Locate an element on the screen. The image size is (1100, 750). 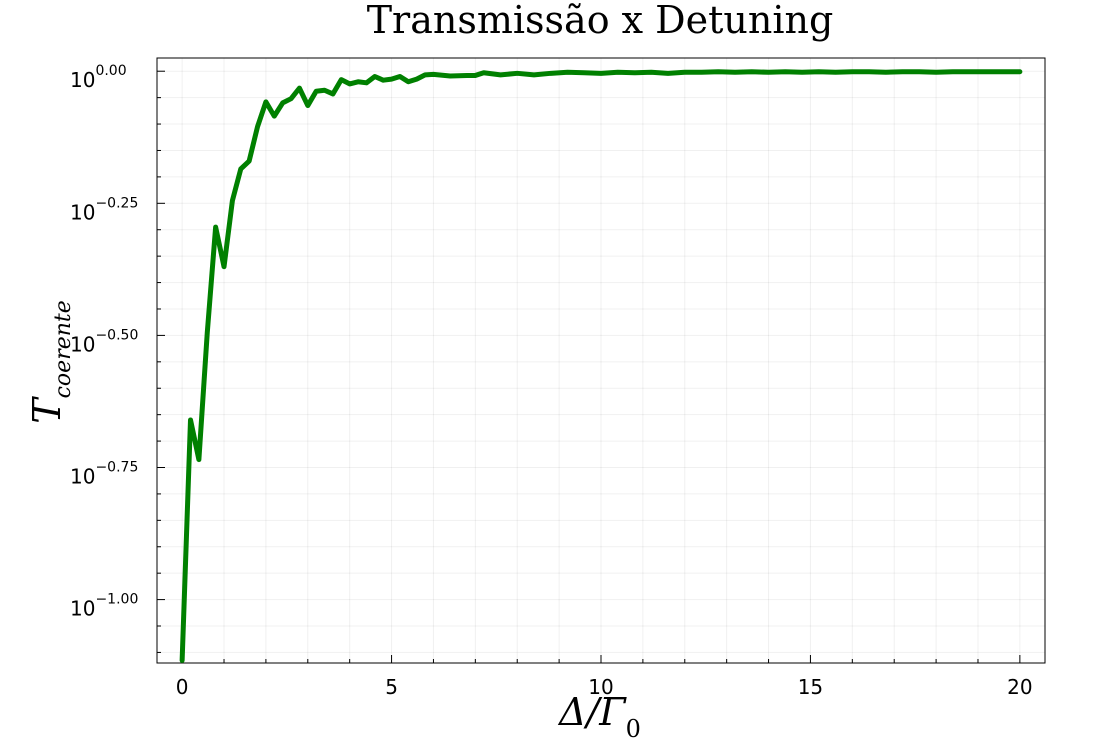
y-tick-label-exponent: −1.00 is located at coordinates (116, 600).